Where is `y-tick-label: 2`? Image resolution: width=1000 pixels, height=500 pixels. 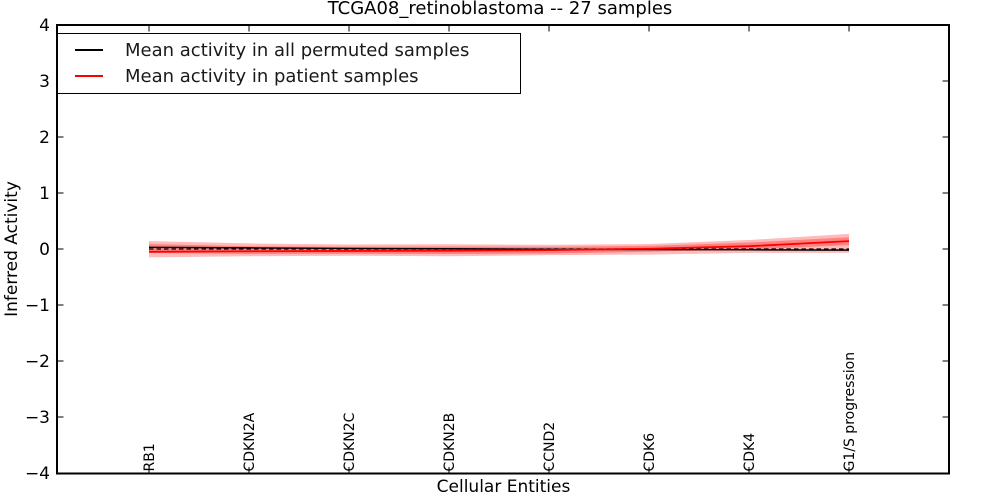
y-tick-label: 2 is located at coordinates (44, 138).